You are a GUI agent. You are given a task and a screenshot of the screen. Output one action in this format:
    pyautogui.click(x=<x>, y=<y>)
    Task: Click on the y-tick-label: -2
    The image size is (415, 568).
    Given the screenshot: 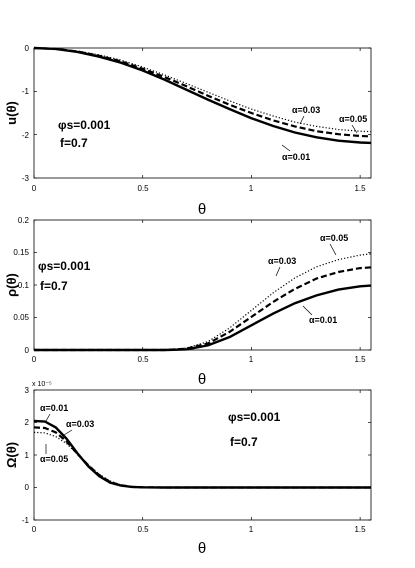 What is the action you would take?
    pyautogui.click(x=26, y=135)
    